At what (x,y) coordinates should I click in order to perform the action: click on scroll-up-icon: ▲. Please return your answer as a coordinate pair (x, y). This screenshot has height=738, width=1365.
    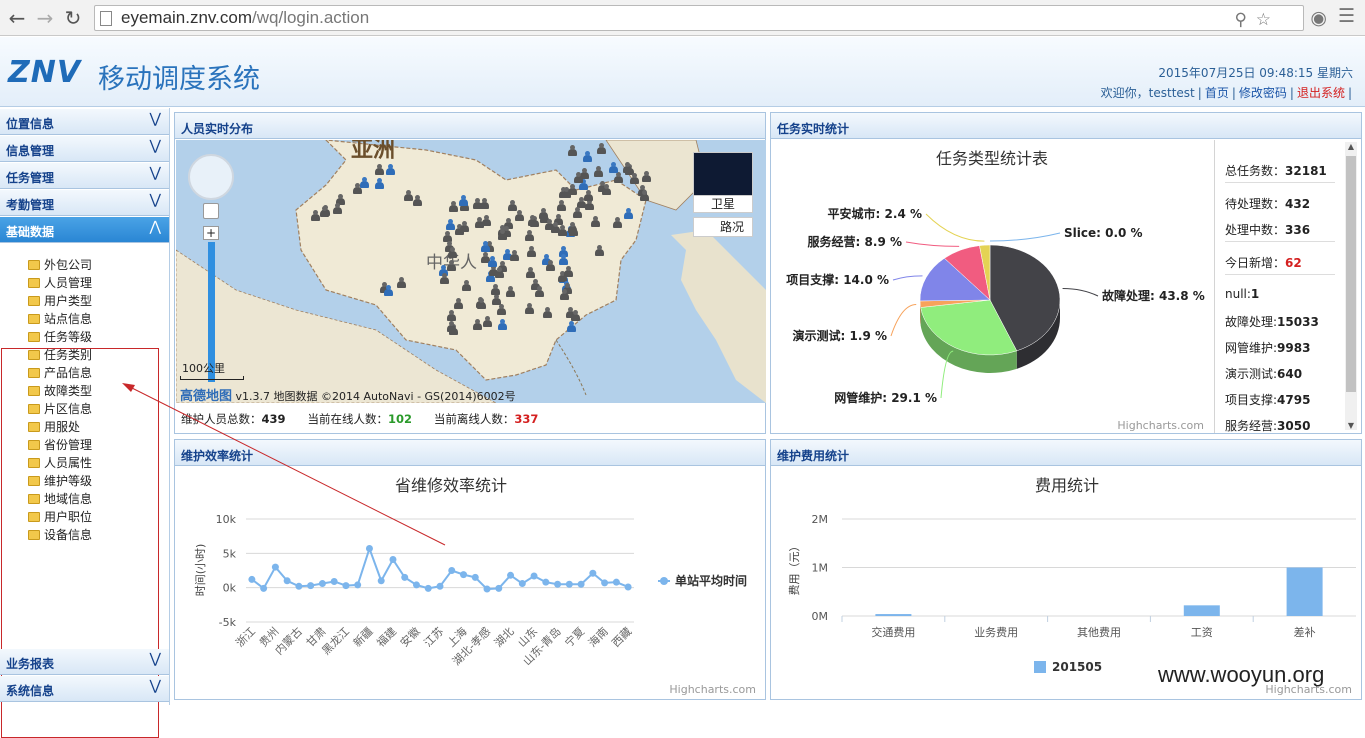
    Looking at the image, I should click on (1351, 146).